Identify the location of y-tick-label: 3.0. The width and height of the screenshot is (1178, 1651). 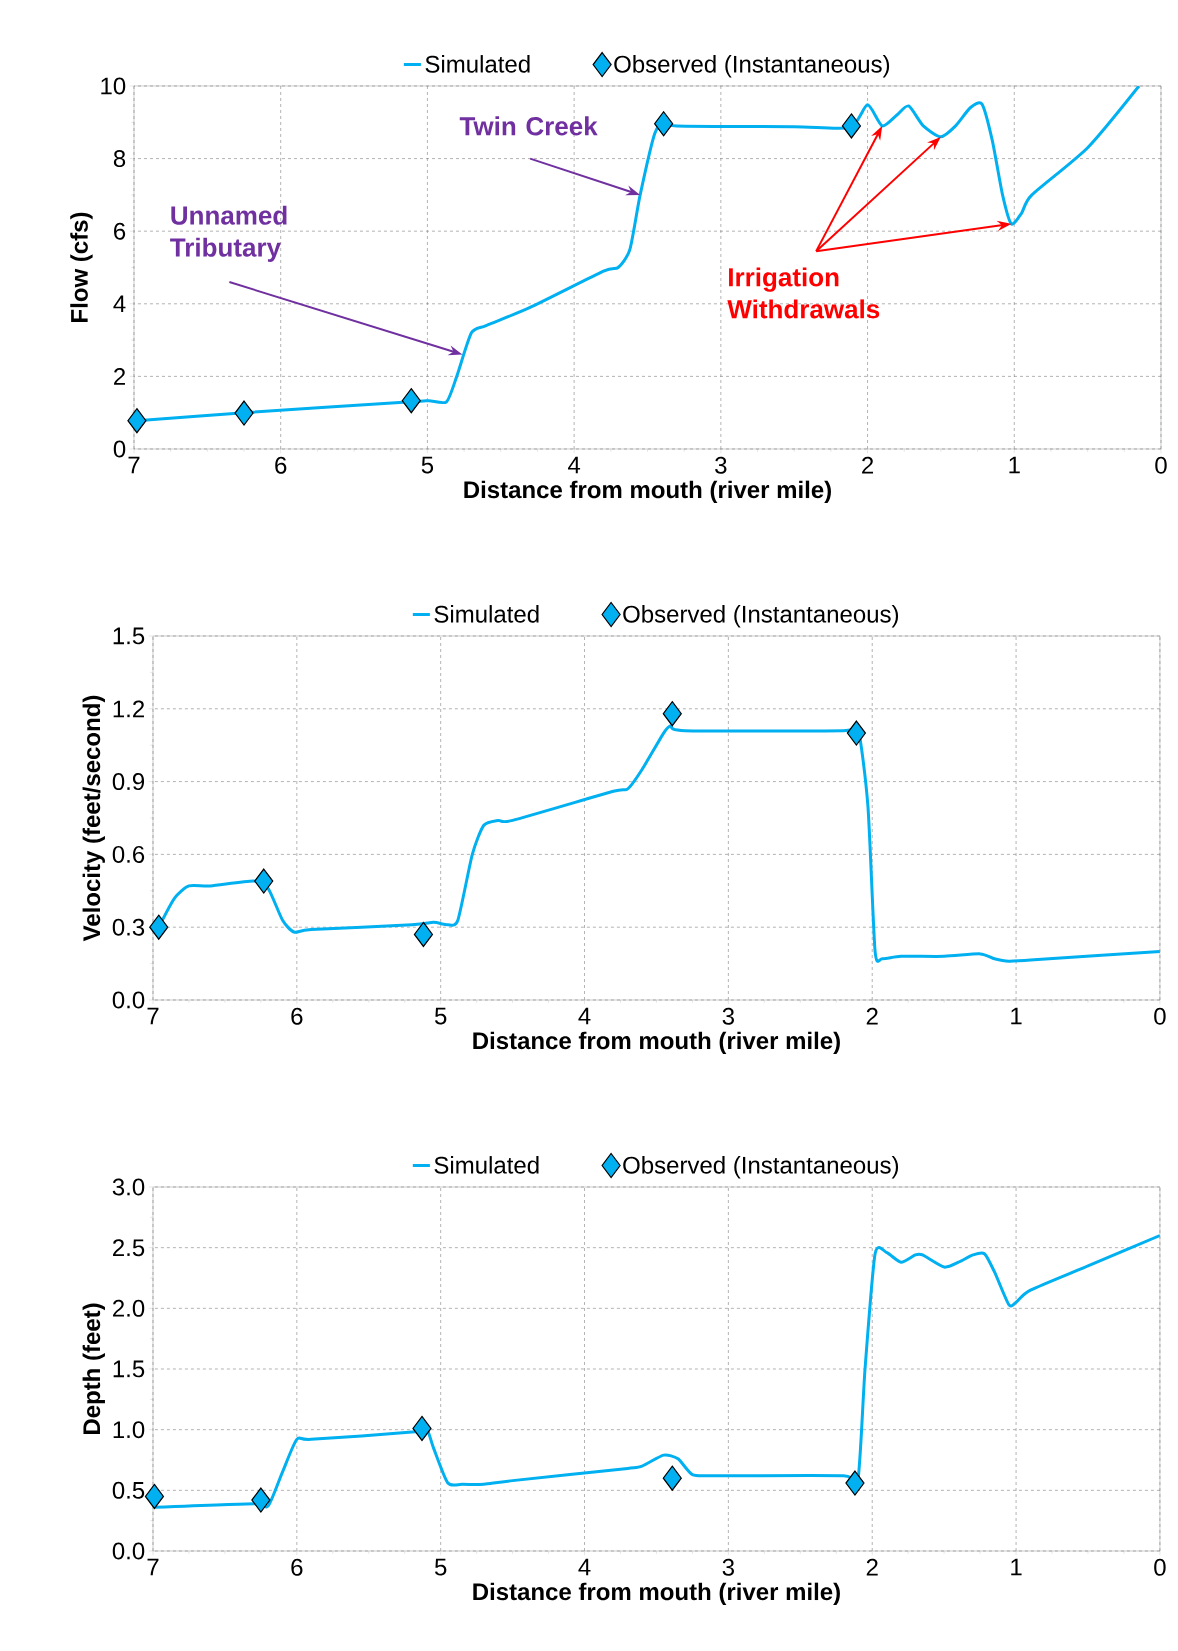
(128, 1187).